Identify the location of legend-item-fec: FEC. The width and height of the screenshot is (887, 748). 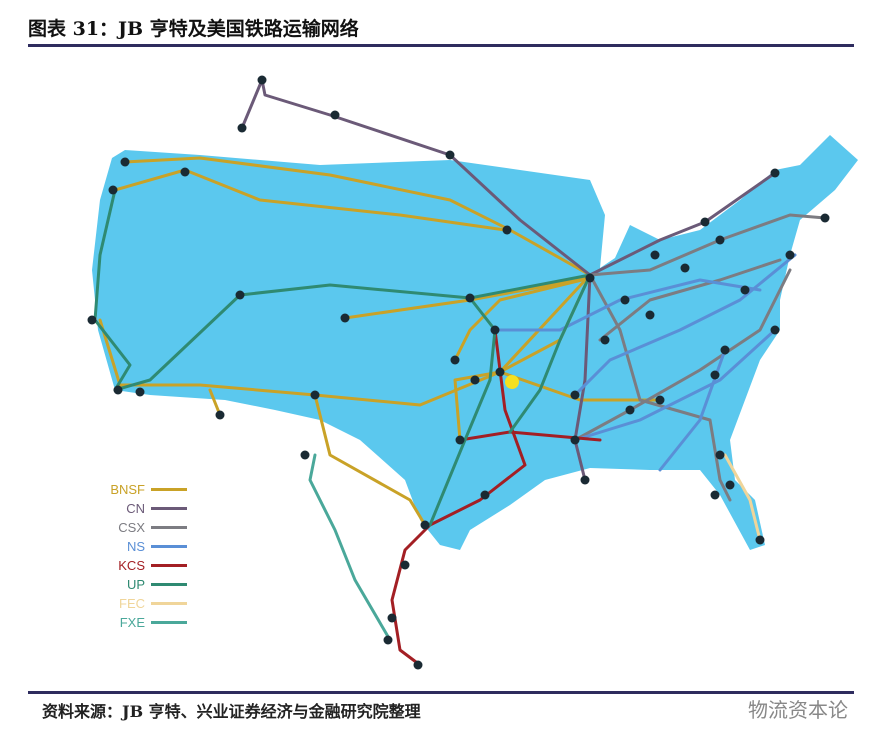
(141, 603).